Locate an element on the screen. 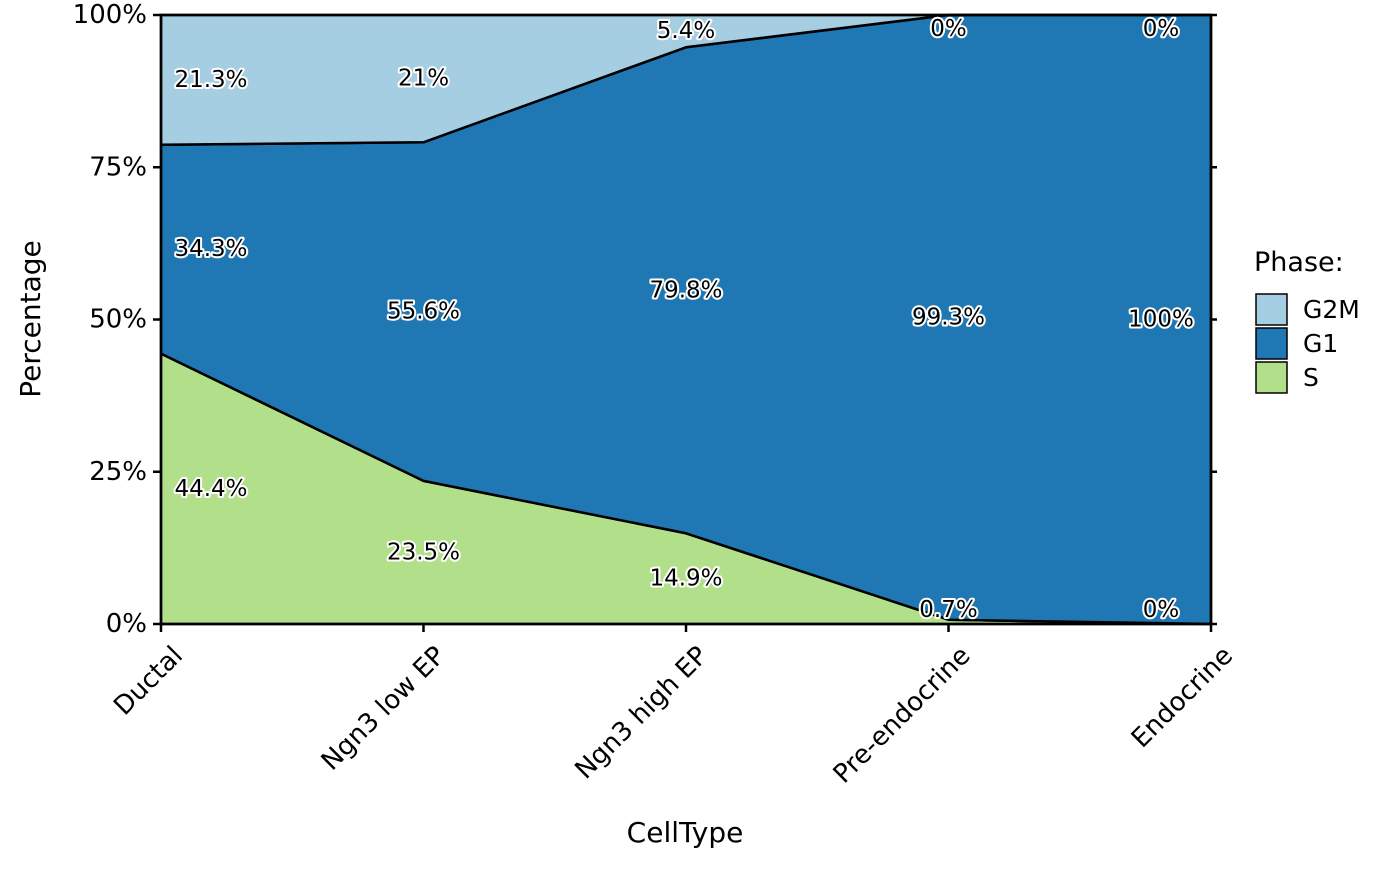 This screenshot has height=870, width=1400. data-label-g1: 99.3% is located at coordinates (948, 317).